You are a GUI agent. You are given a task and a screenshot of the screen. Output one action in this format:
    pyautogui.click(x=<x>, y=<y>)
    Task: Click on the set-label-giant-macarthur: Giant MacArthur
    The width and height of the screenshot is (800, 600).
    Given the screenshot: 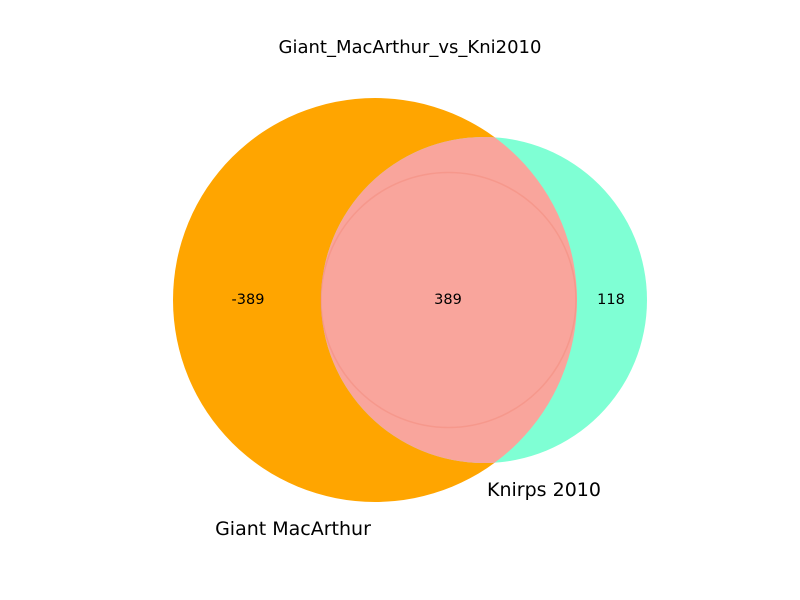 What is the action you would take?
    pyautogui.click(x=293, y=529)
    